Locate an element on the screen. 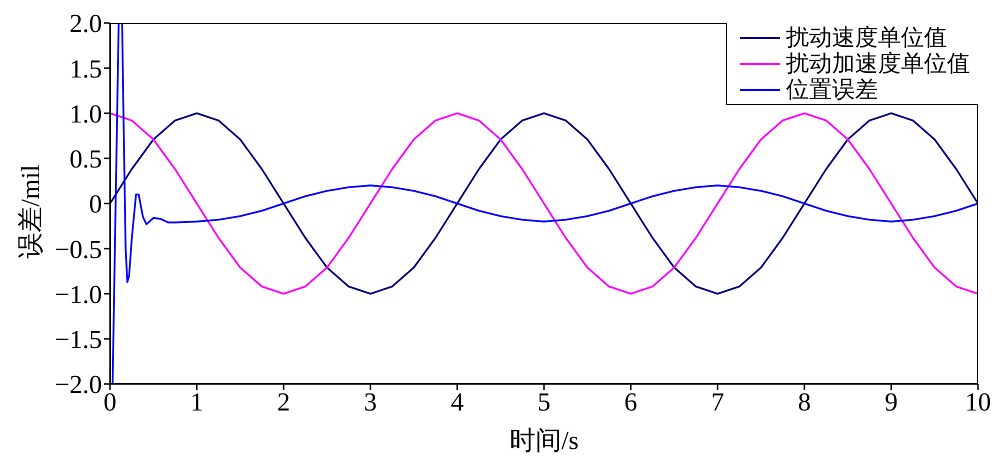 Image resolution: width=1000 pixels, height=472 pixels. y-tick-label: 1.0 is located at coordinates (86, 113).